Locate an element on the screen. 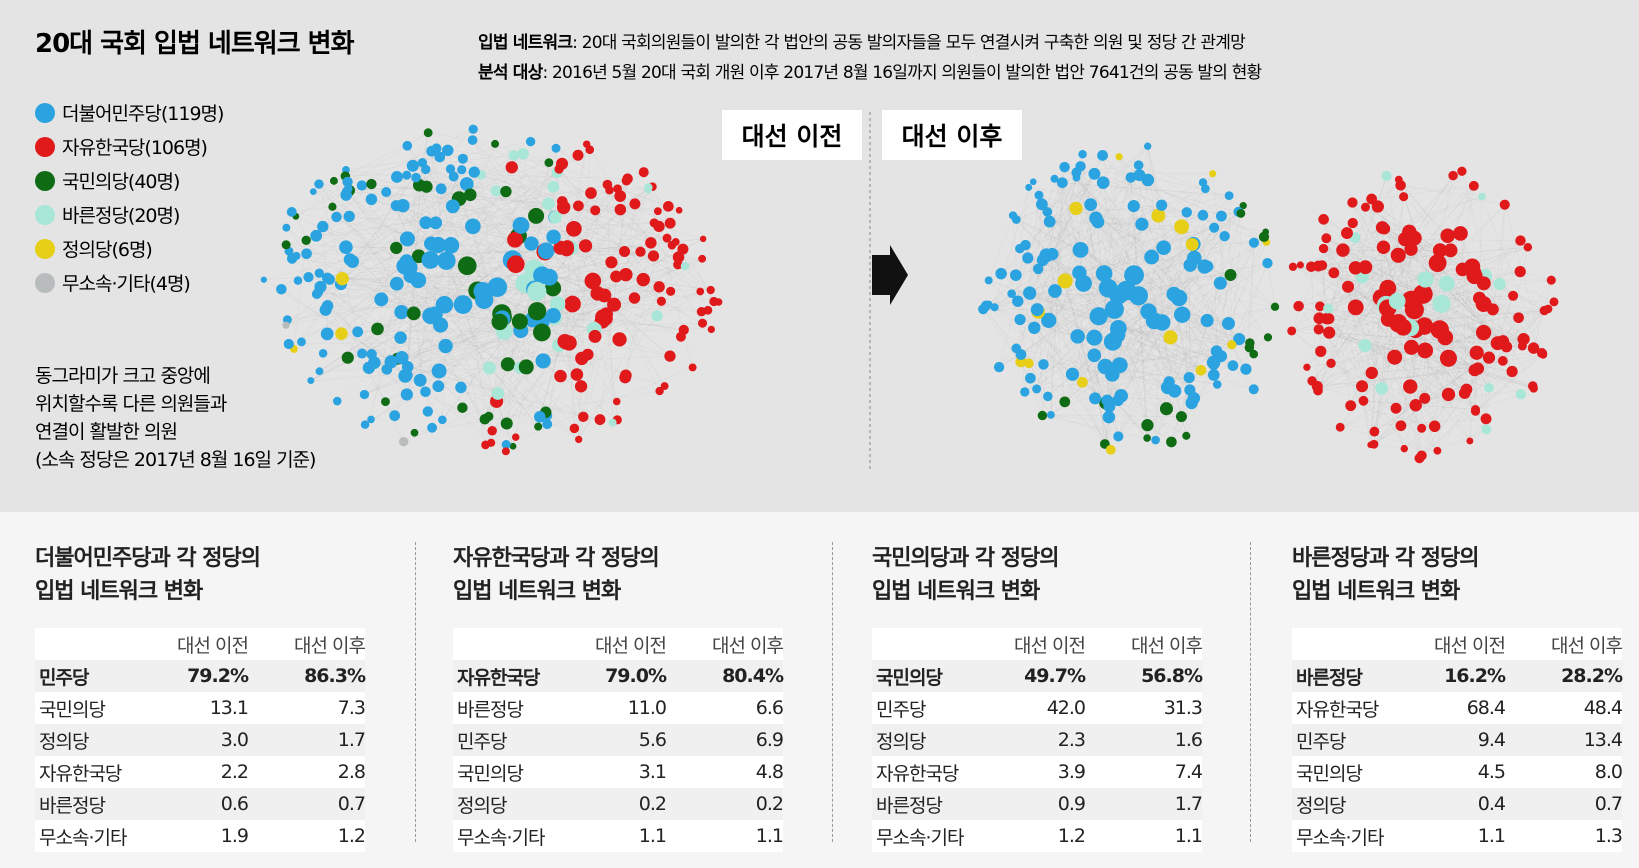 The width and height of the screenshot is (1639, 868). table-row: 바른정당 16.2% 28.2% is located at coordinates (1457, 676).